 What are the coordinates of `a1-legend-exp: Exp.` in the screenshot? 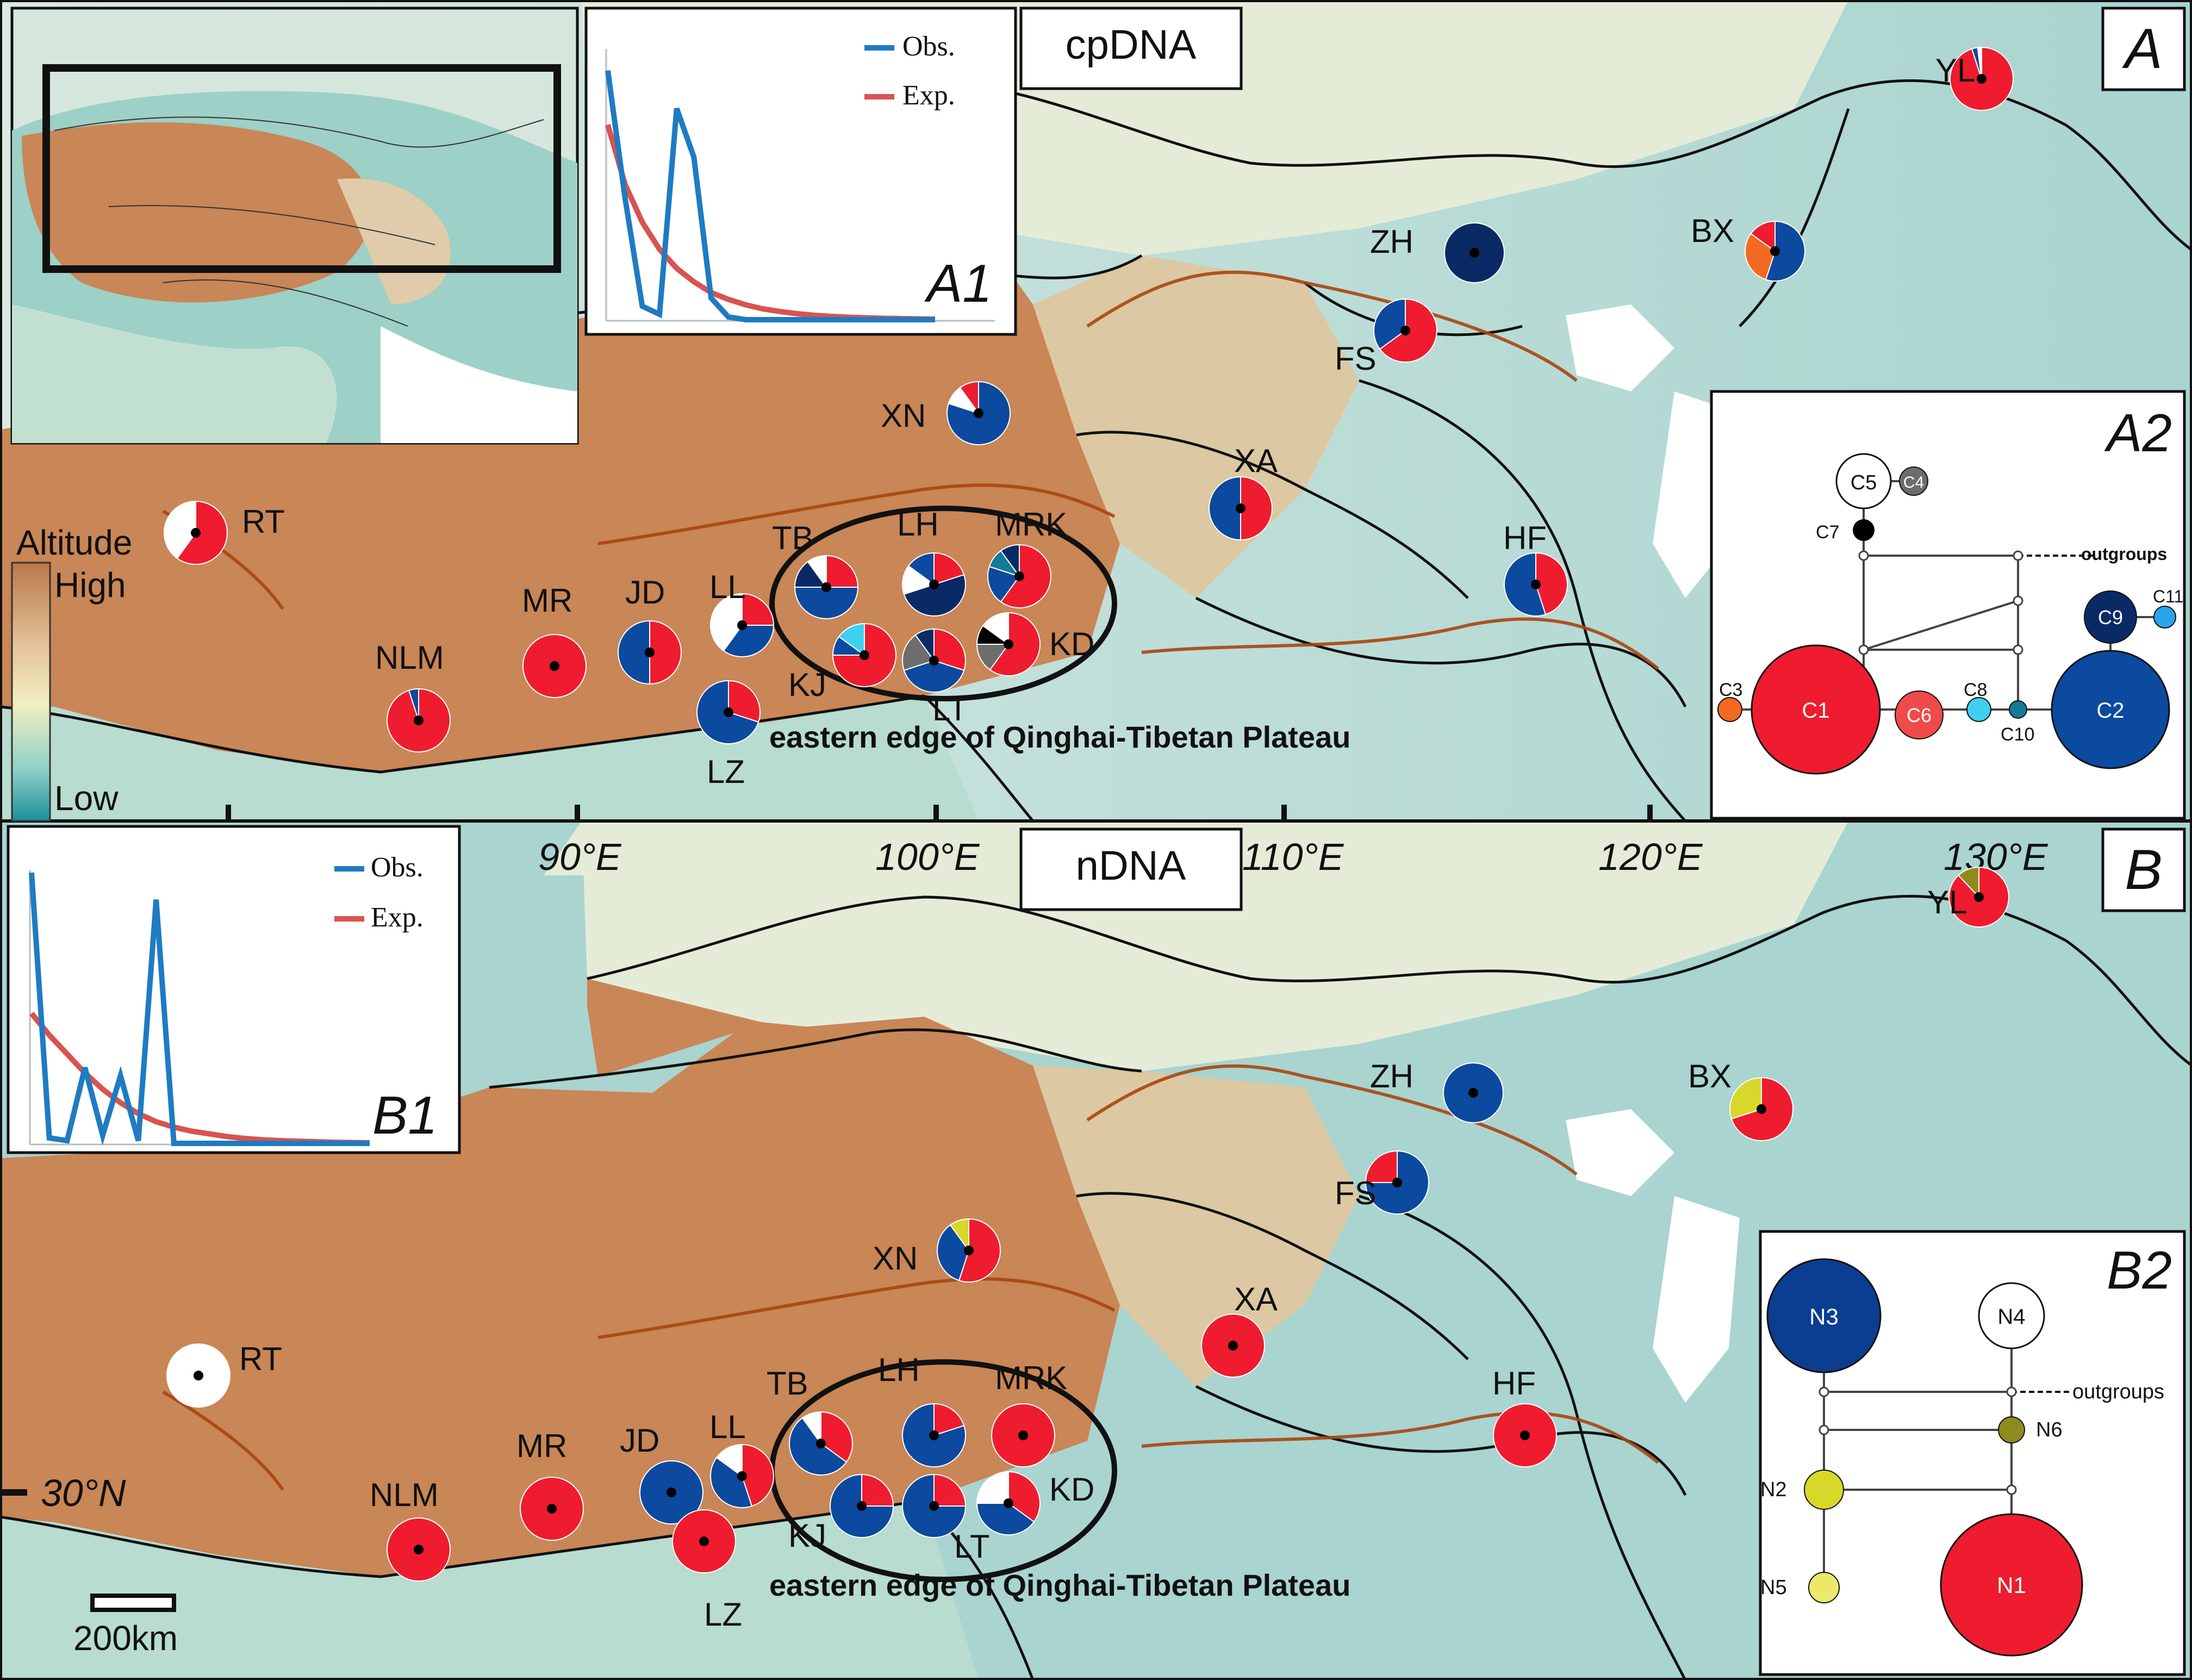 It's located at (928, 95).